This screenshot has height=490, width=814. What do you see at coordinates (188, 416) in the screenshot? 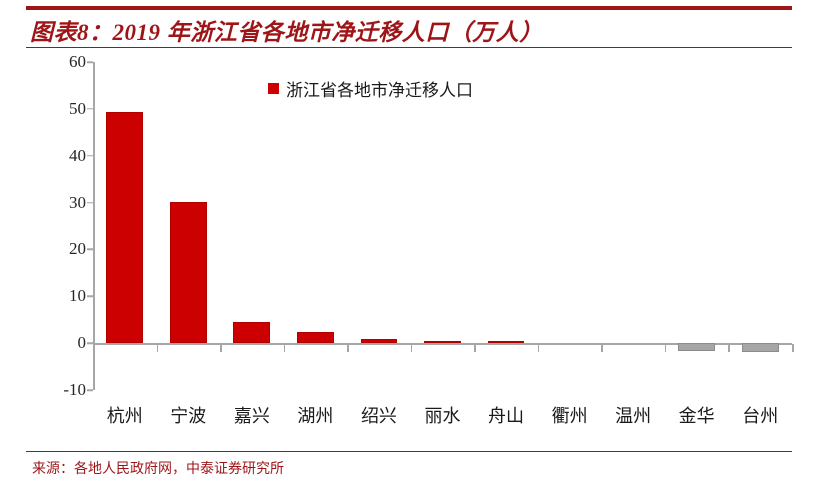
I see `x-axis-category-label: 宁波` at bounding box center [188, 416].